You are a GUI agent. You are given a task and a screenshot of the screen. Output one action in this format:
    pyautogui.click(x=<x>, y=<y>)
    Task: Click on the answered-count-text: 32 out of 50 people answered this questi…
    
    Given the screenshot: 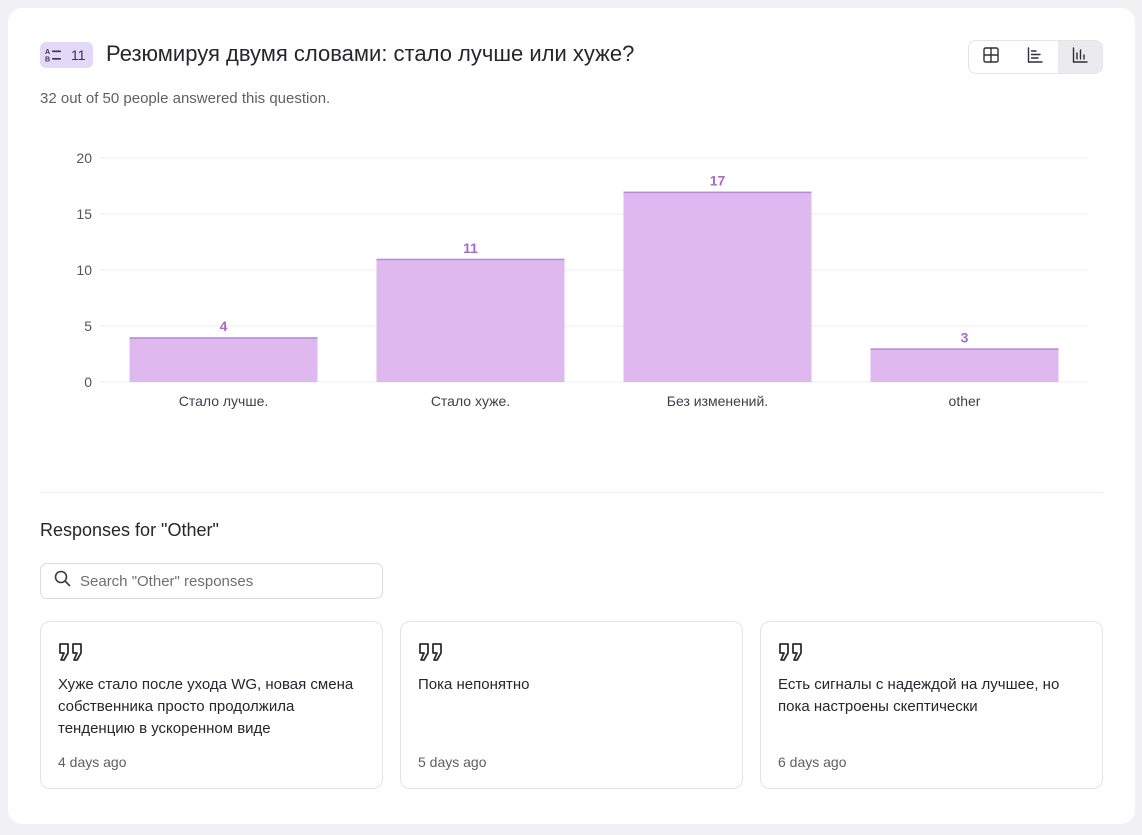 What is the action you would take?
    pyautogui.click(x=185, y=98)
    